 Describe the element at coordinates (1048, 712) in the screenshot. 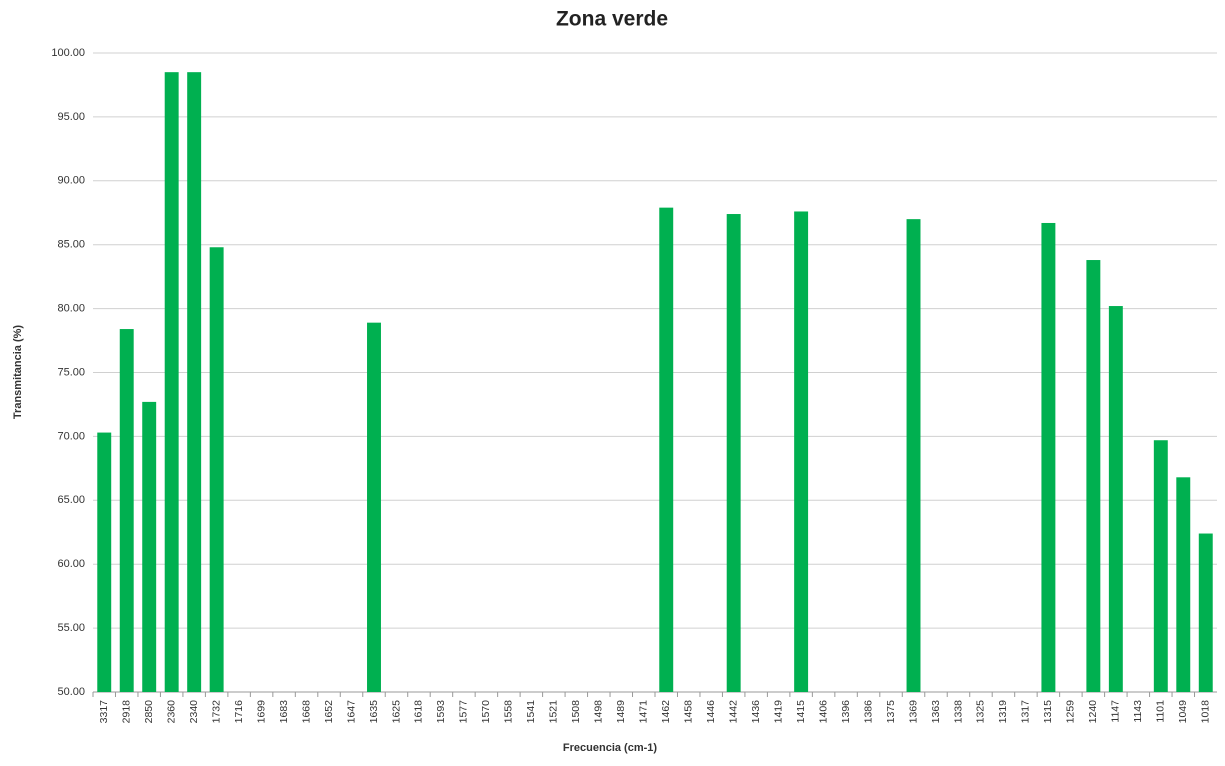

I see `x-tick-label: 1315` at that location.